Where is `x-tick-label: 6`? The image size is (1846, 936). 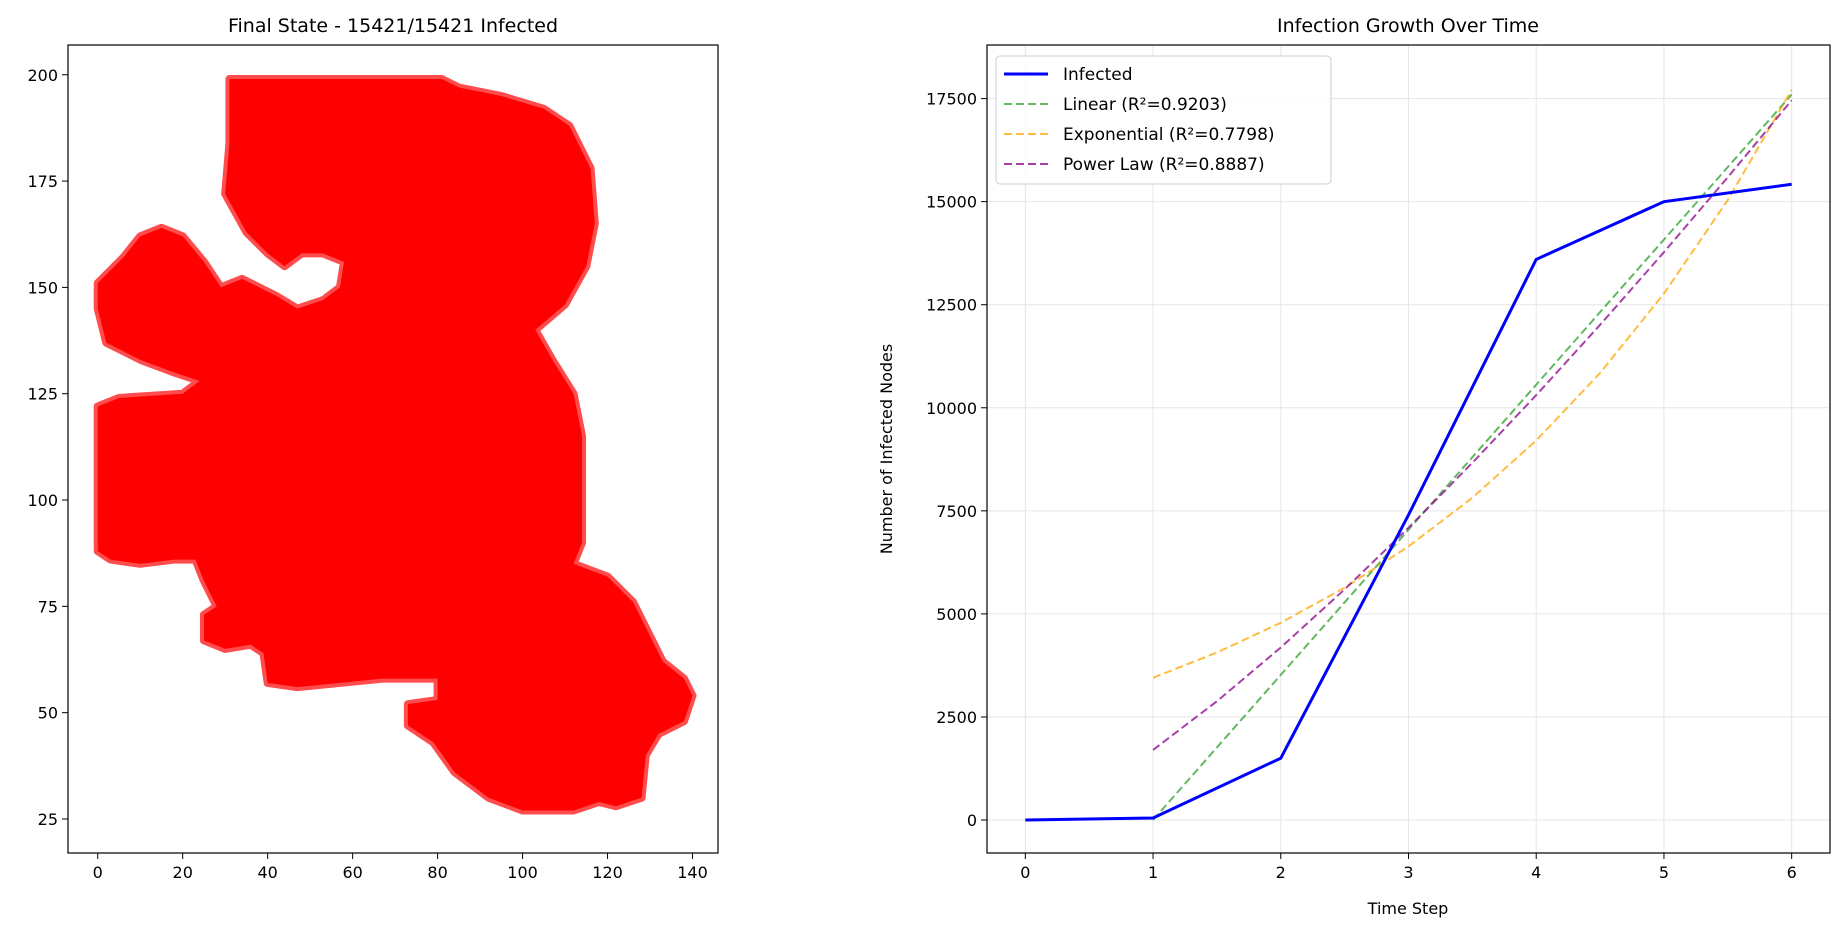 x-tick-label: 6 is located at coordinates (1792, 872).